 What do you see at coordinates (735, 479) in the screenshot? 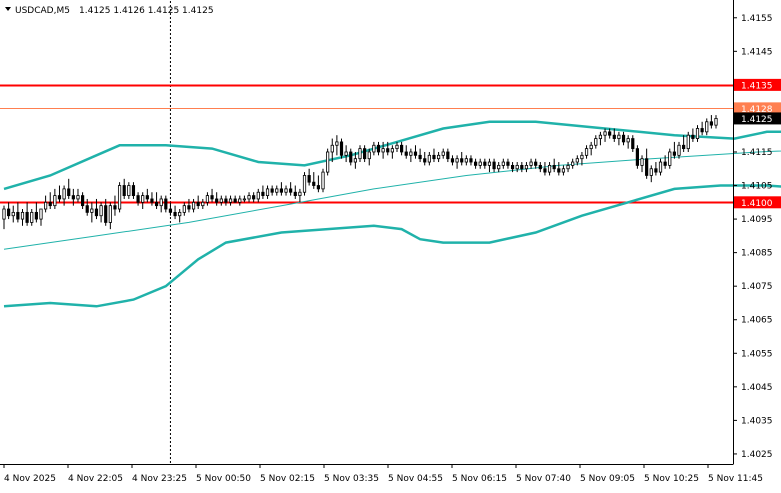
I see `time-tick-label: 5 Nov 11:45` at bounding box center [735, 479].